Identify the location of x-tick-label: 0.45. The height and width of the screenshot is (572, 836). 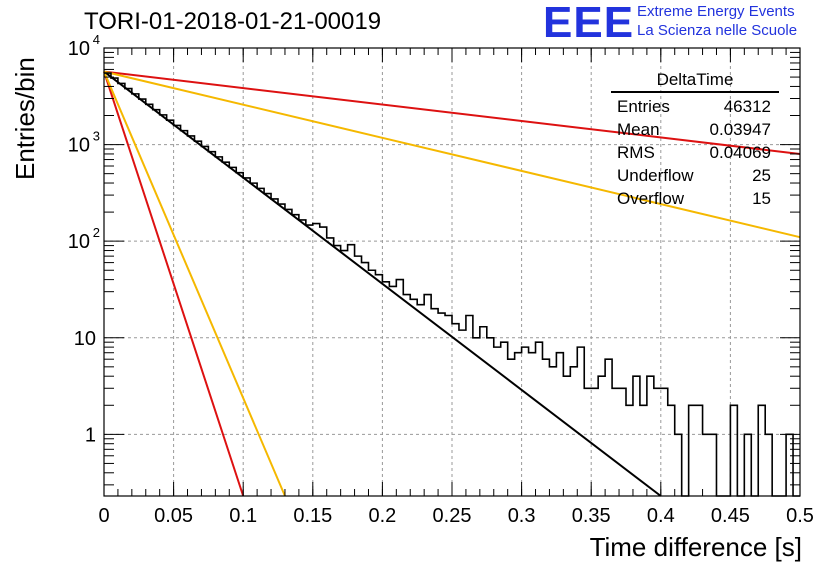
(730, 516).